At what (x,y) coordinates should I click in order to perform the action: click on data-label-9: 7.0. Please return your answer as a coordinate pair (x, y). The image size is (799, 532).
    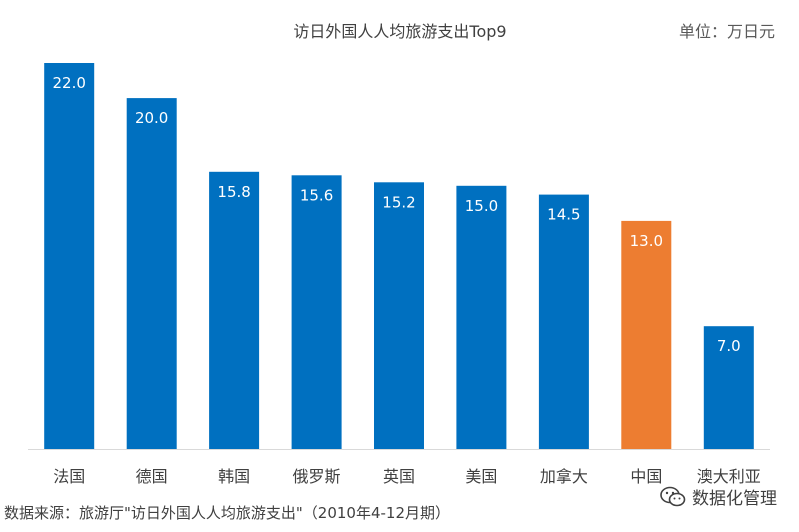
    Looking at the image, I should click on (729, 346).